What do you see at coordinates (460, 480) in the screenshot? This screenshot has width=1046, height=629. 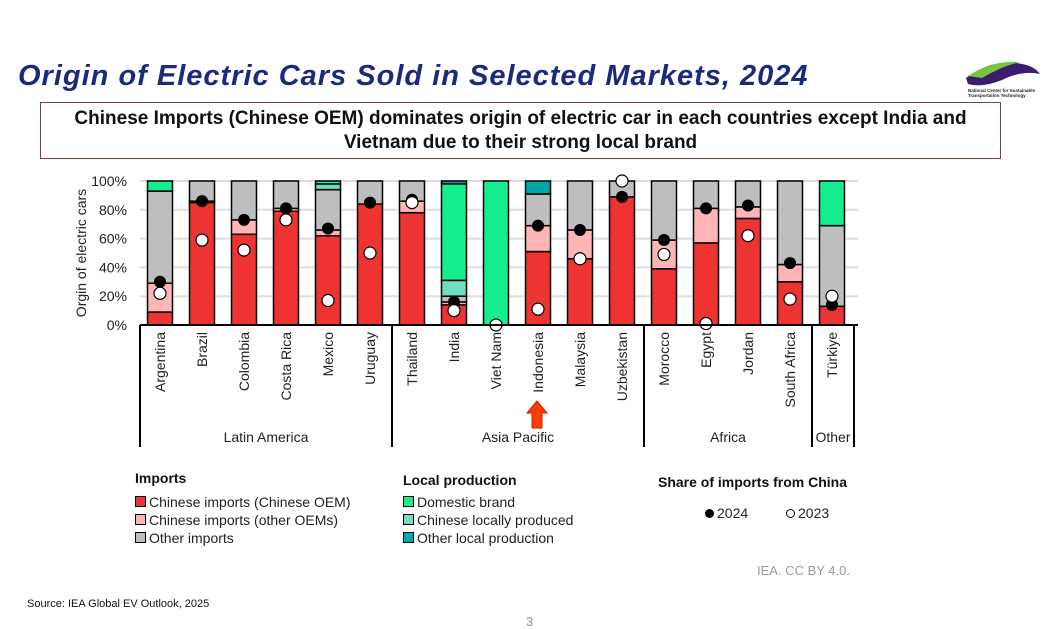 I see `legend-local-title: Local production` at bounding box center [460, 480].